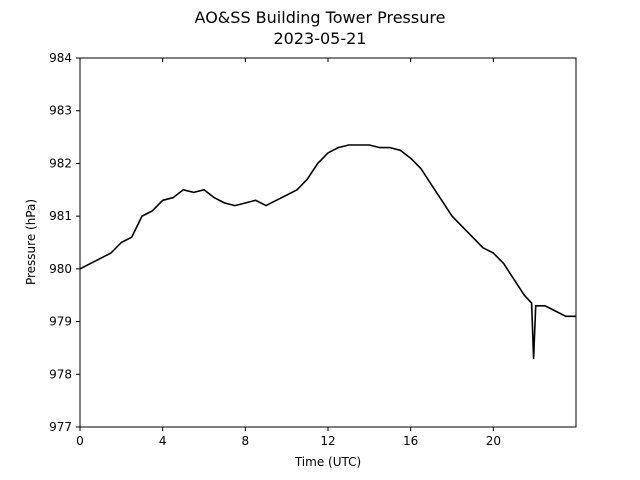 The height and width of the screenshot is (480, 640). Describe the element at coordinates (60, 58) in the screenshot. I see `y-tick-label: 984` at that location.